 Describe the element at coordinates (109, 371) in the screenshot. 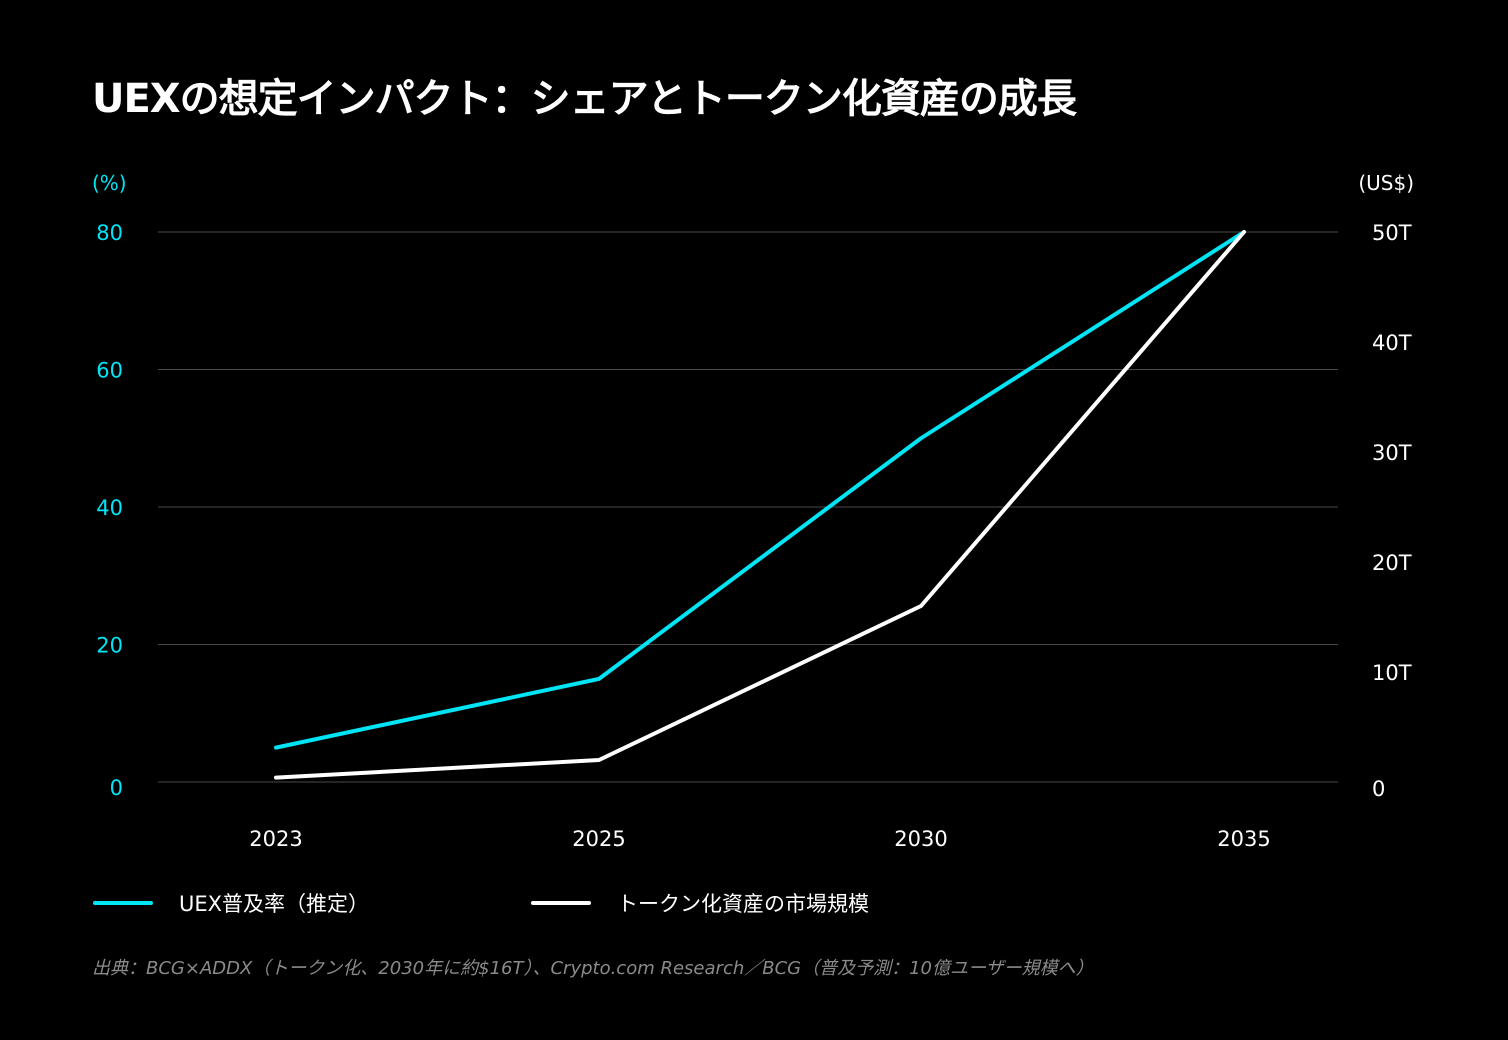

I see `y-left-tick-label: 60` at that location.